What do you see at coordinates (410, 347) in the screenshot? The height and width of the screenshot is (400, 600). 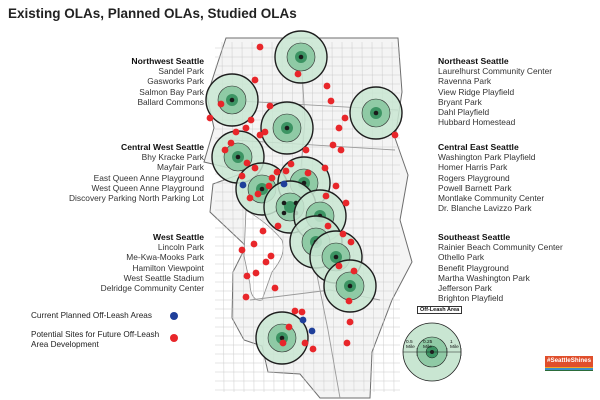 I see `scale-half-mile-unit: Mile` at bounding box center [410, 347].